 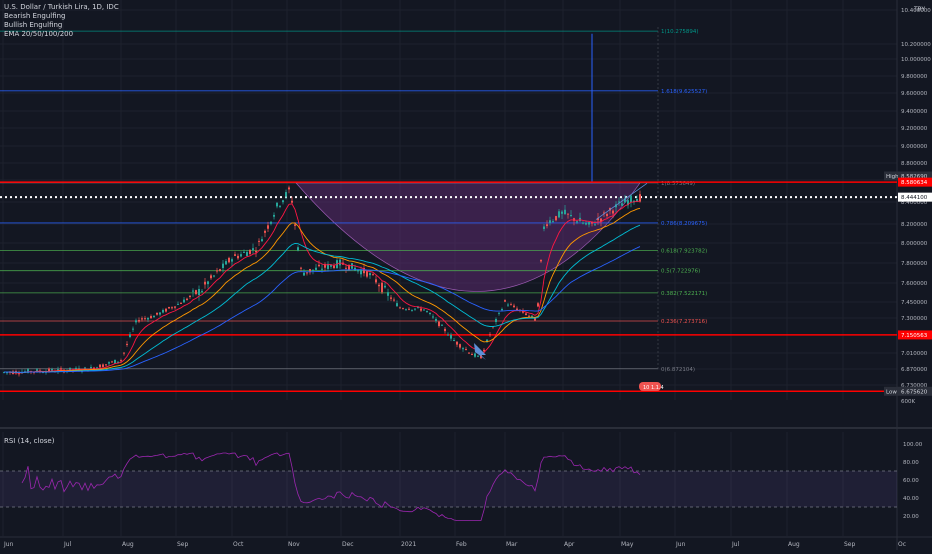 I want to click on price-axis-tick: 7.450000, so click(x=914, y=303).